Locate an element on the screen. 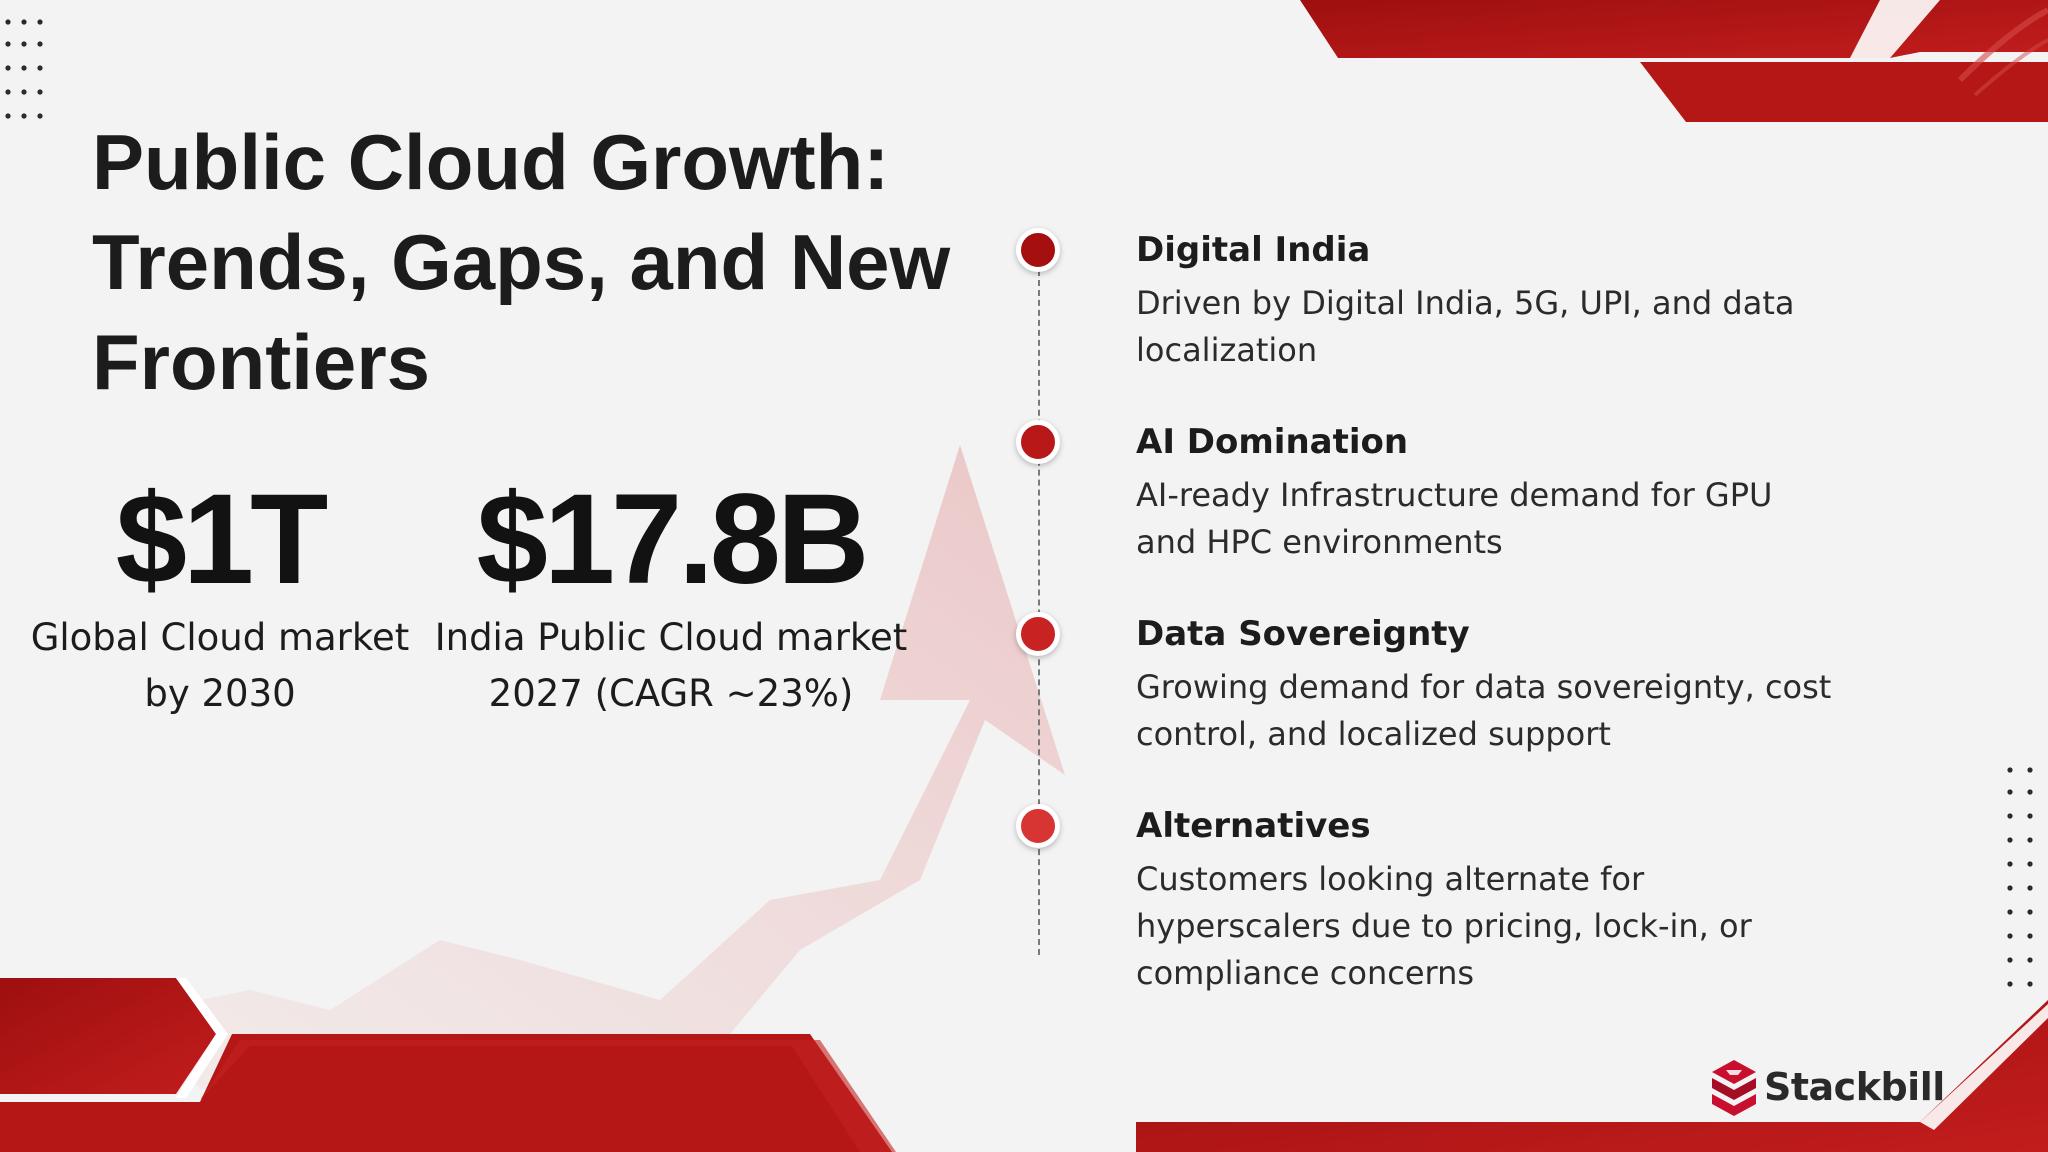 This screenshot has width=2048, height=1152. bottom-left-band is located at coordinates (108, 1036).